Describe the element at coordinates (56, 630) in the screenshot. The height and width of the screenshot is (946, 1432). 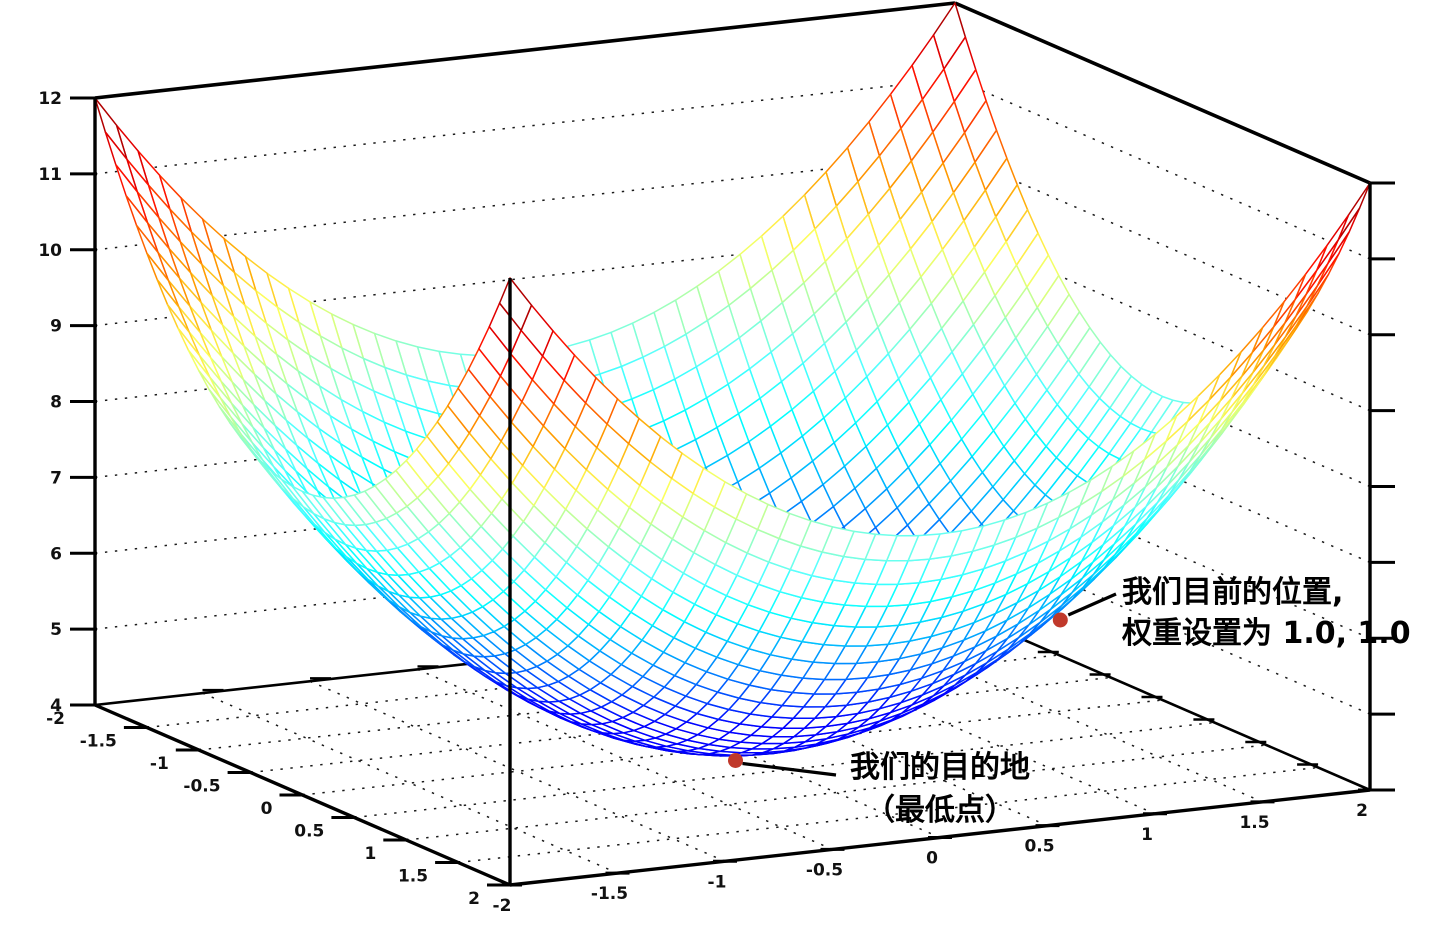
I see `z-tick-label: 5` at that location.